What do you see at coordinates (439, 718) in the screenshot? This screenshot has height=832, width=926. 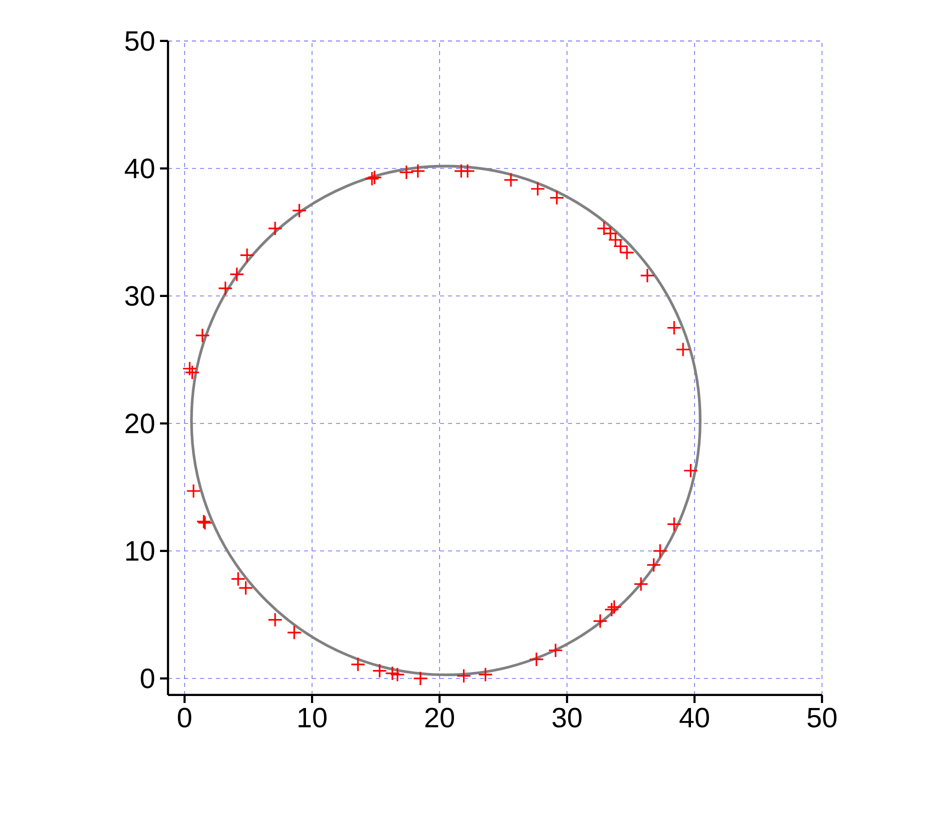 I see `x-tick-label: 20` at bounding box center [439, 718].